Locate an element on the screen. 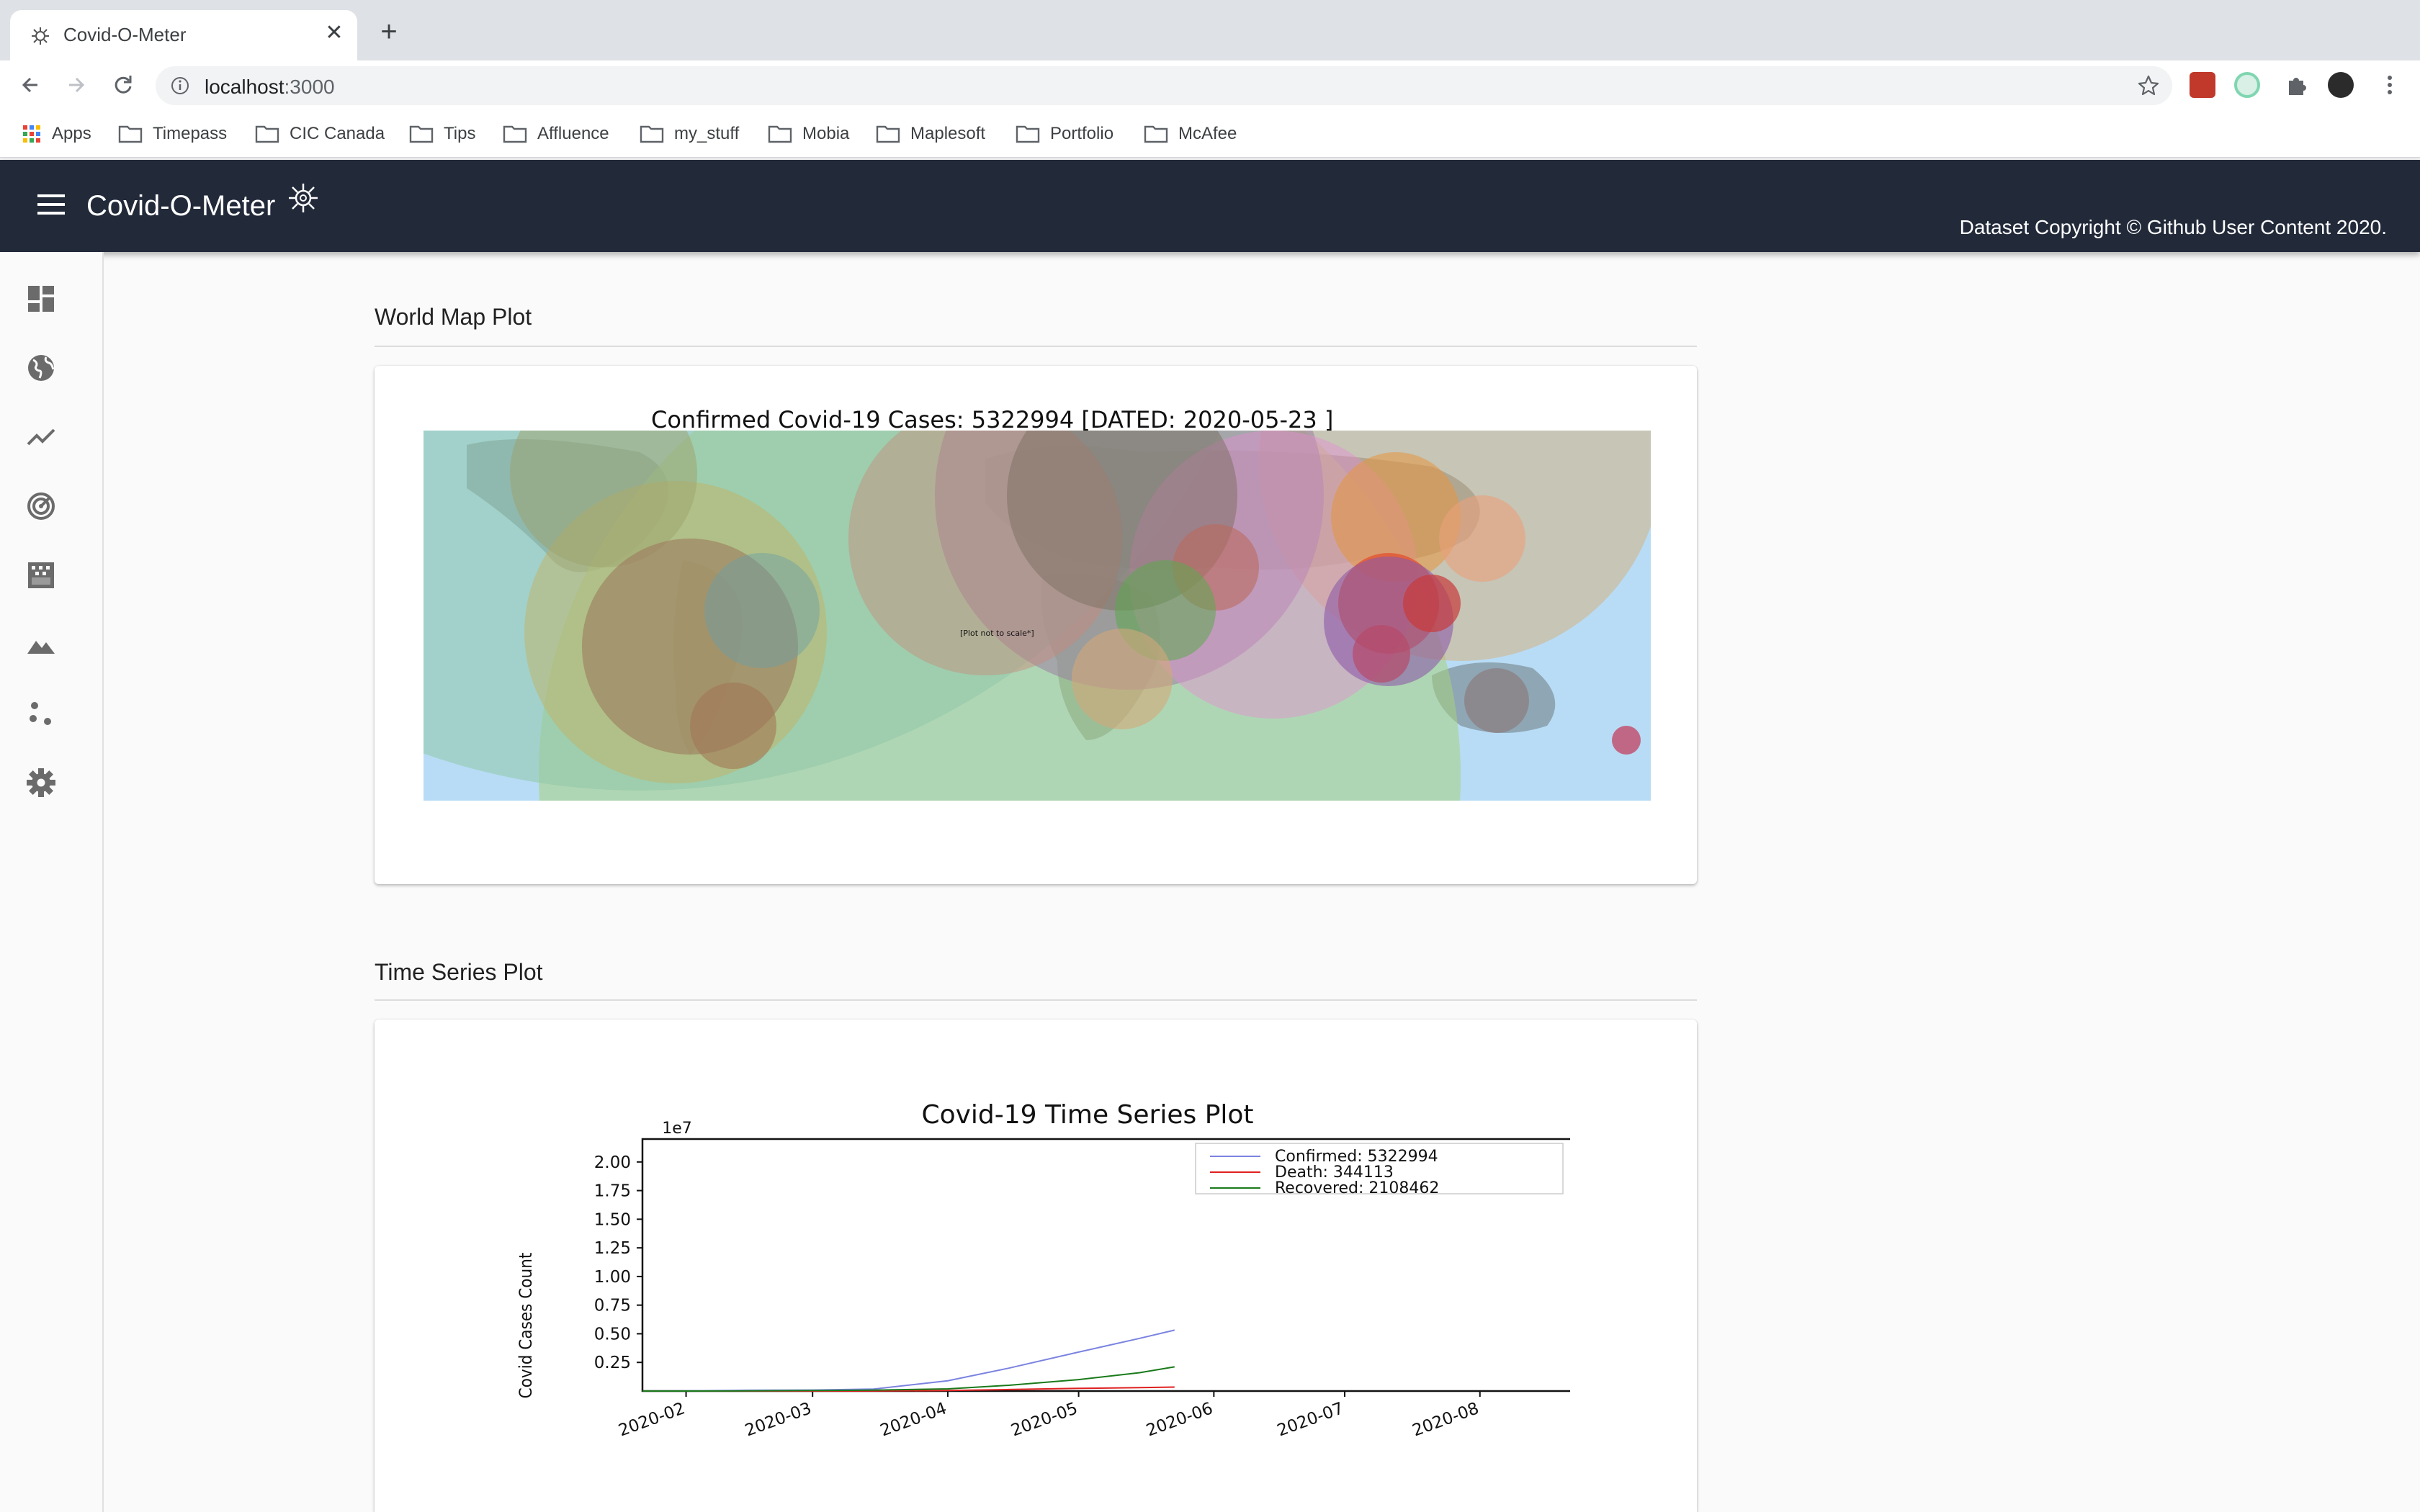  heatmap-icon is located at coordinates (41, 575).